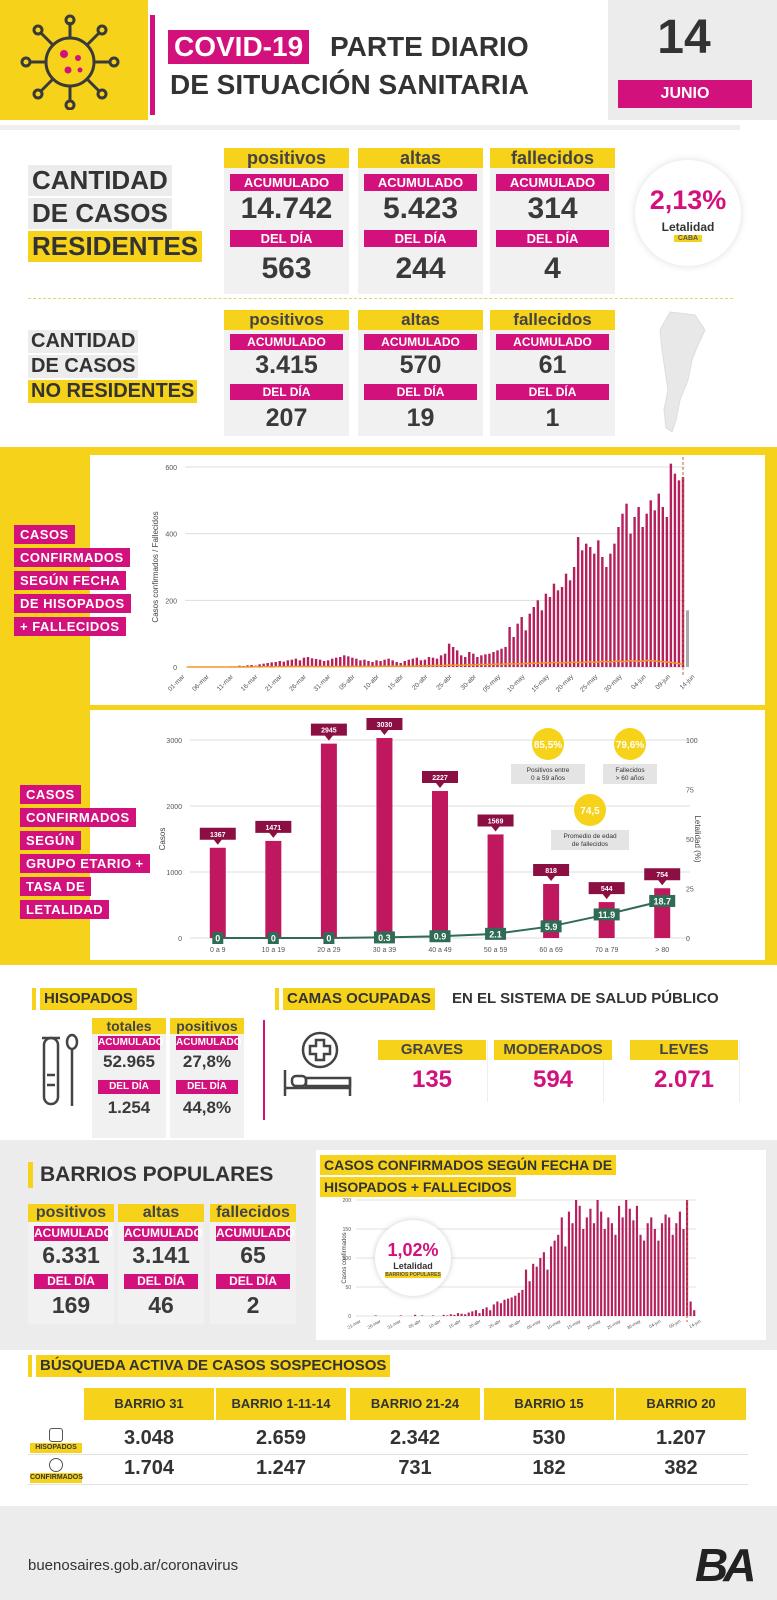 The height and width of the screenshot is (1600, 777). Describe the element at coordinates (286, 320) in the screenshot. I see `stat-header: positivos` at that location.